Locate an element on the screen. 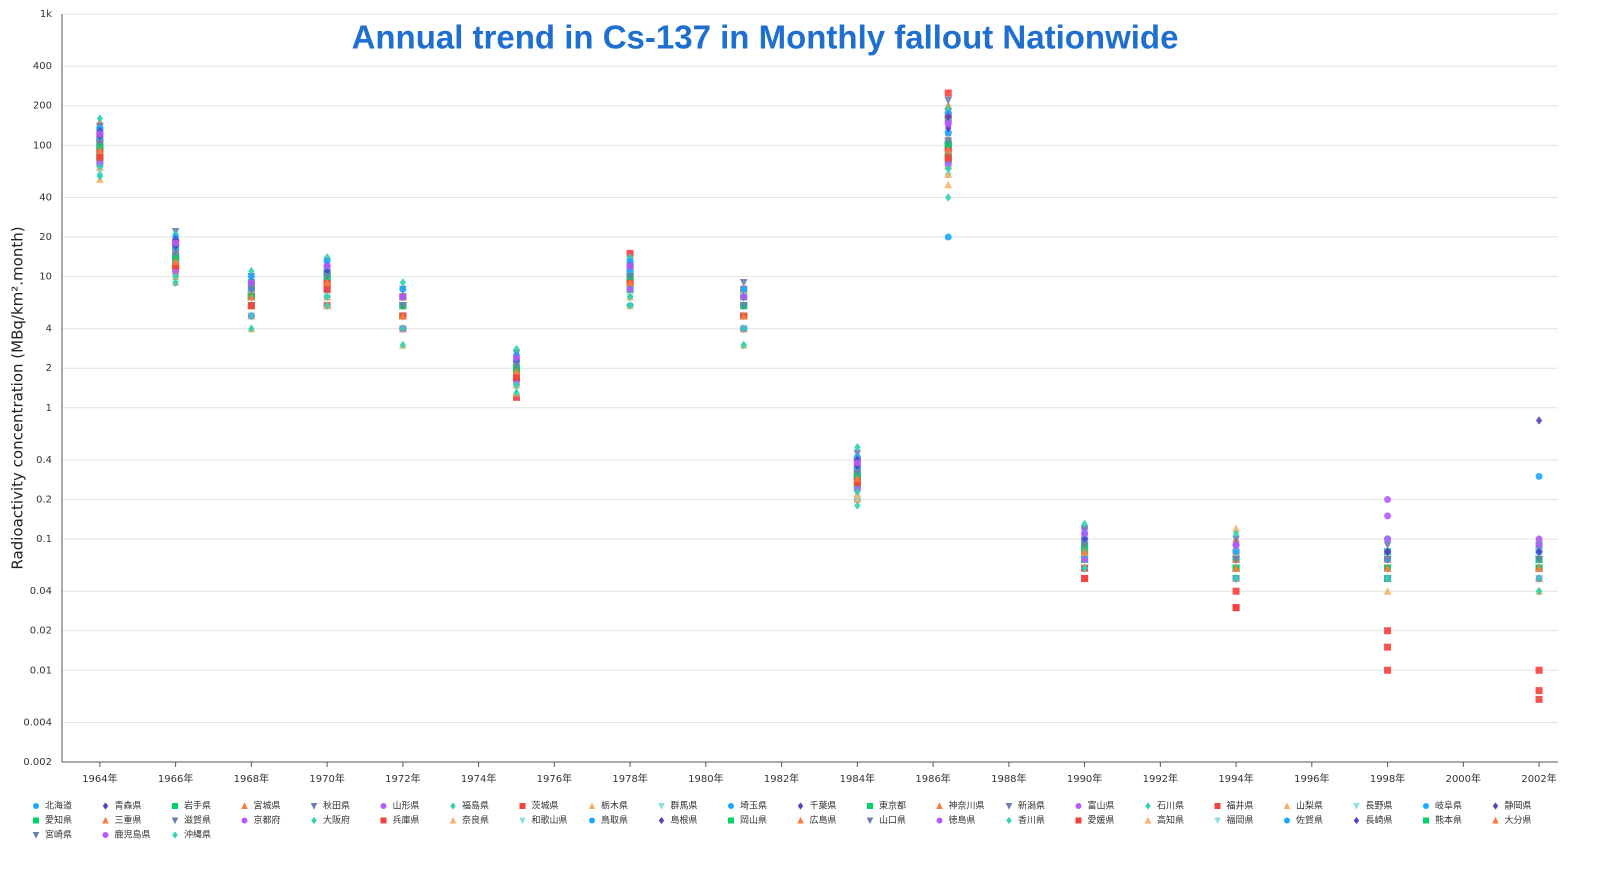 The image size is (1601, 876). x-tick-label: 1968年 is located at coordinates (251, 778).